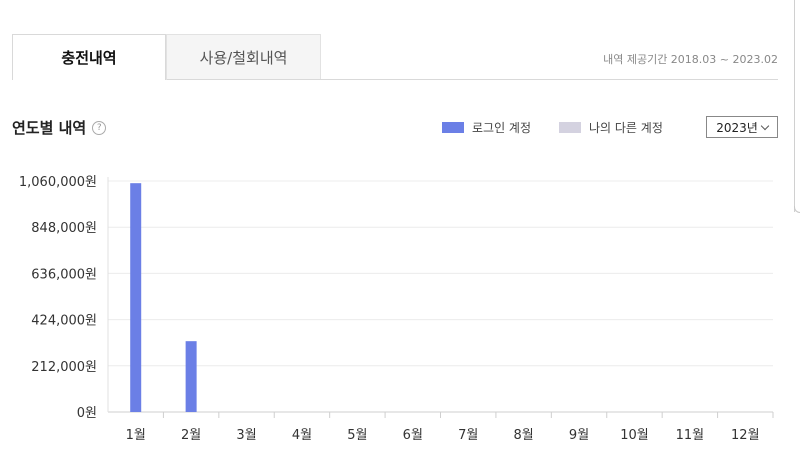  I want to click on x-tick-label: 8월, so click(524, 435).